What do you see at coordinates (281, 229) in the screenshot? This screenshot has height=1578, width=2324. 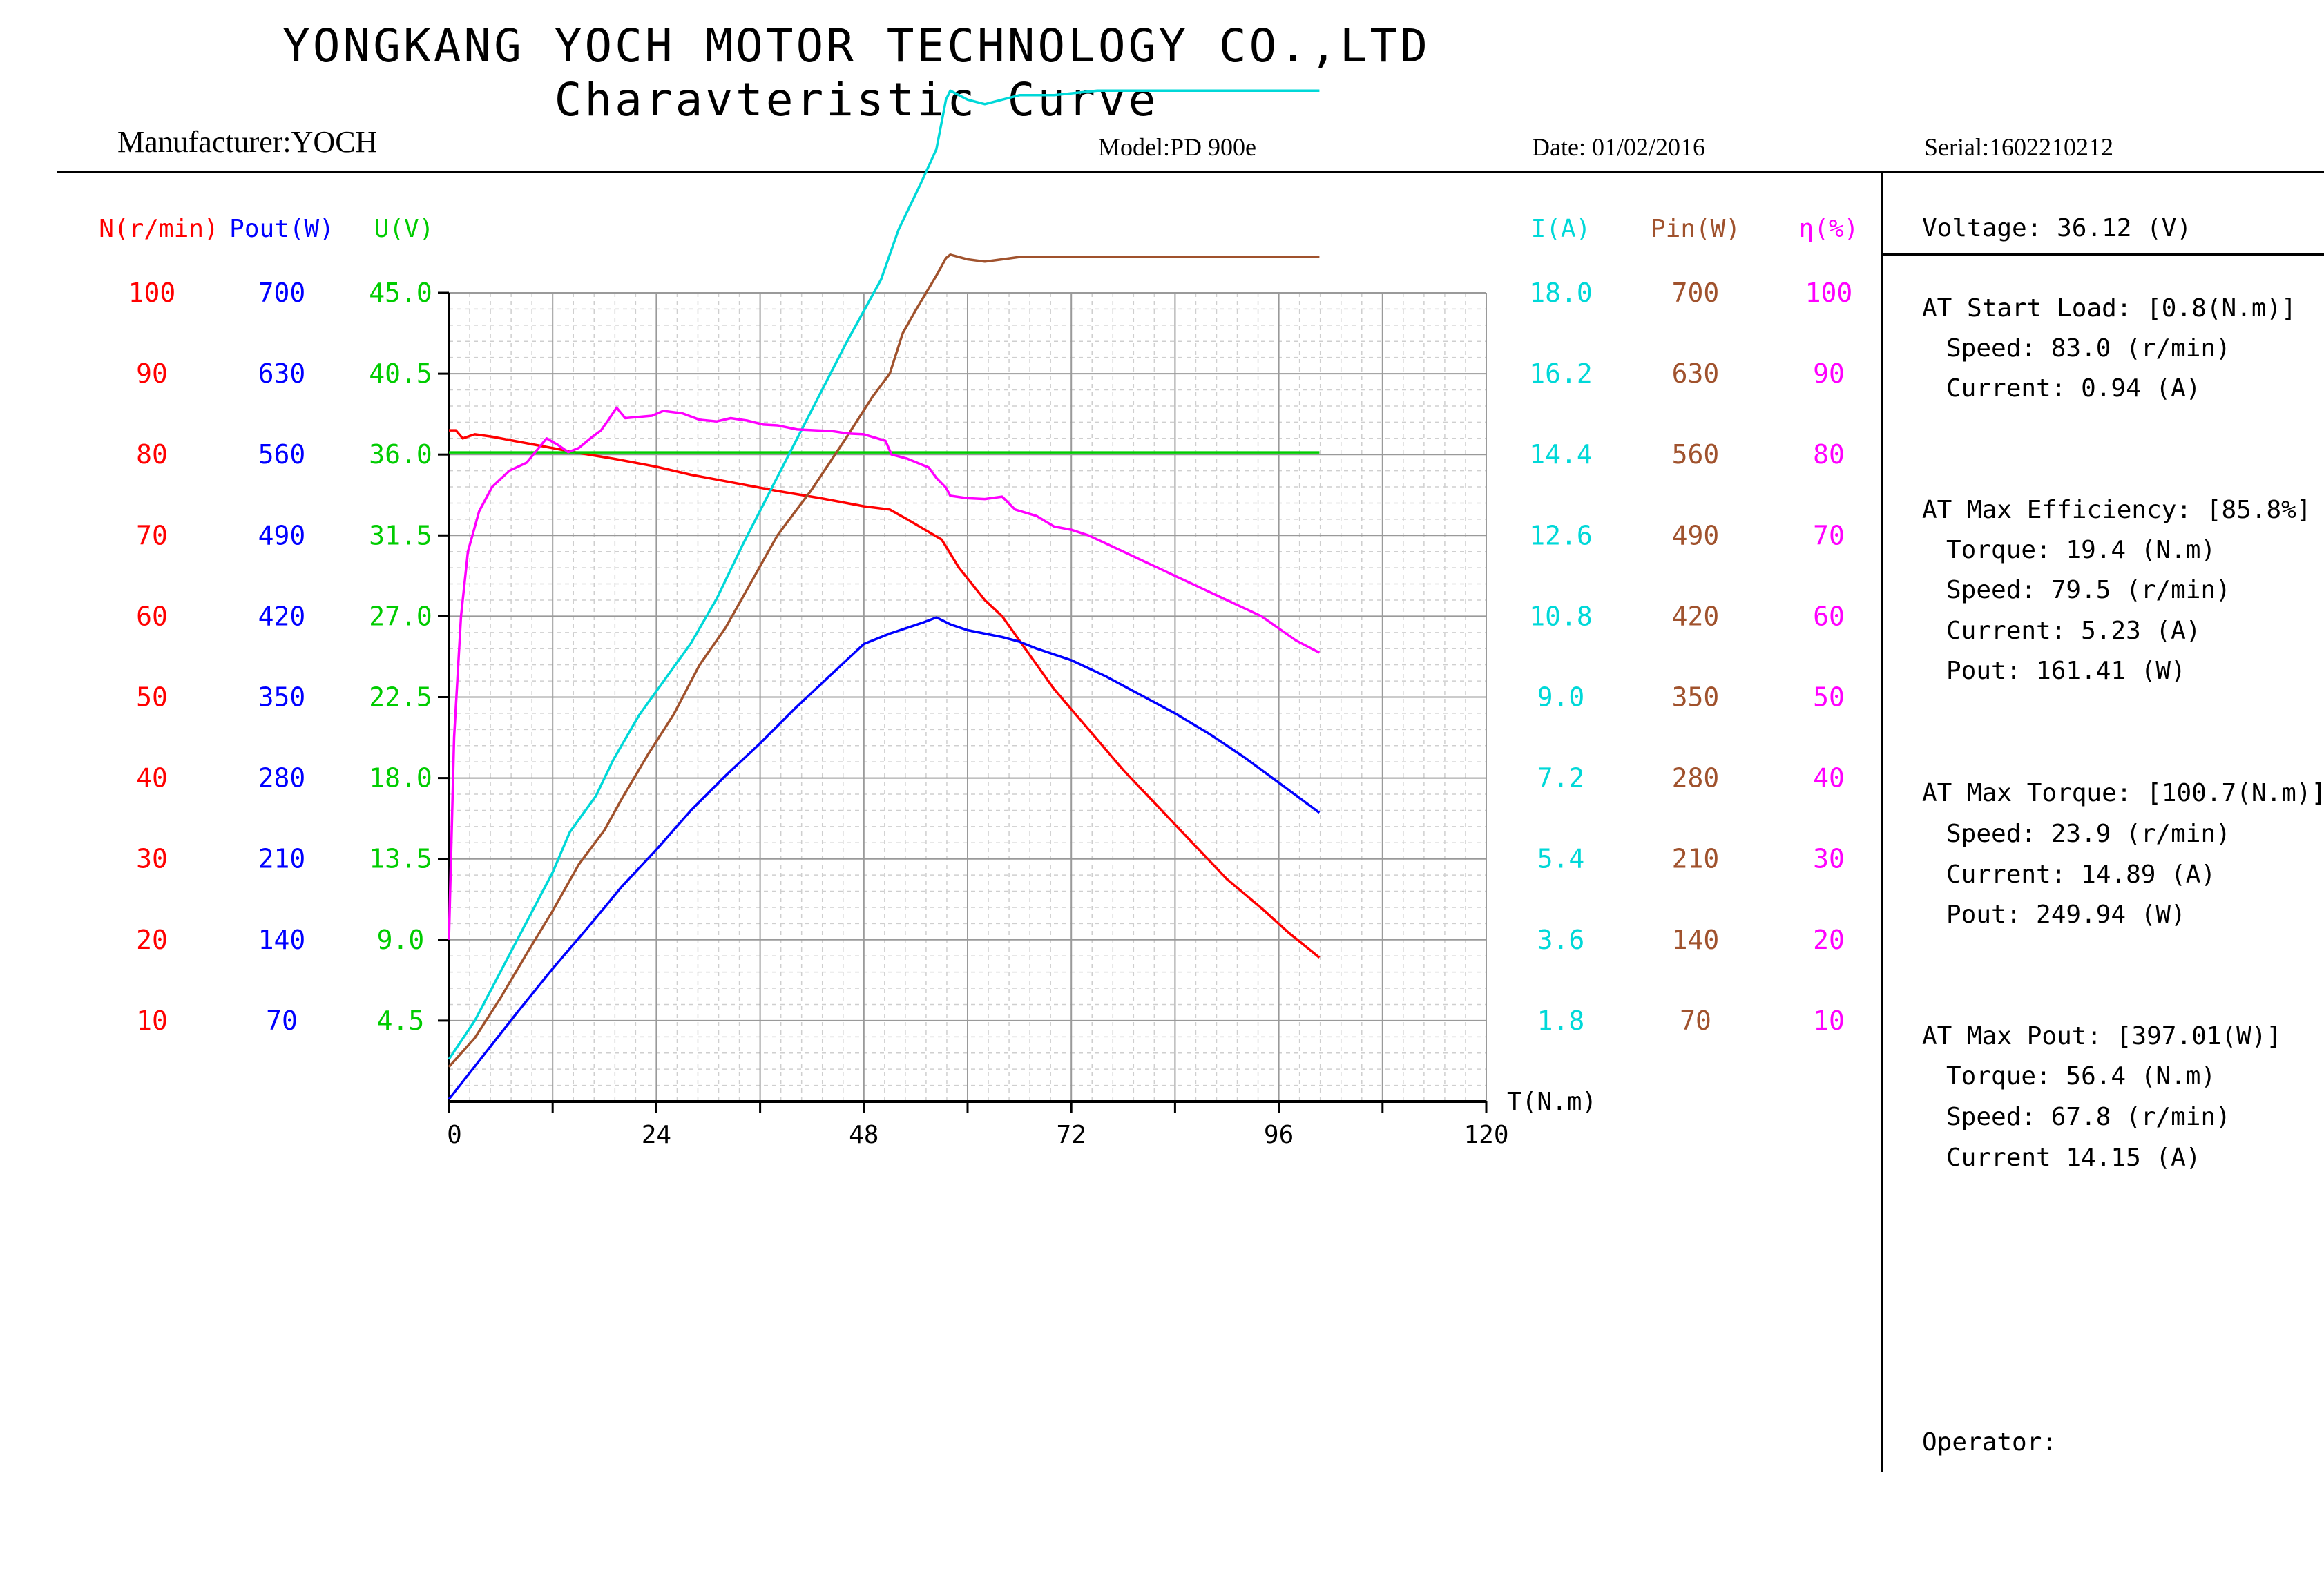 I see `axis-label-pout: Pout(W)` at bounding box center [281, 229].